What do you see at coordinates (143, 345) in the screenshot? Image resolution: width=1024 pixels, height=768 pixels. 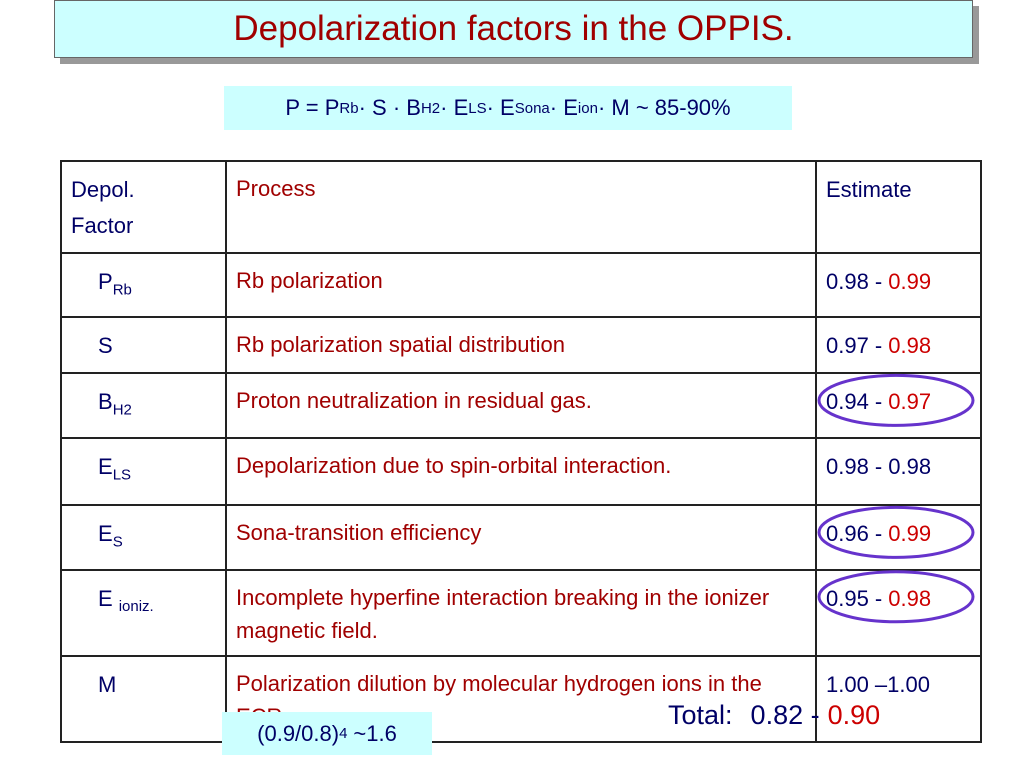 I see `factor-cell: S` at bounding box center [143, 345].